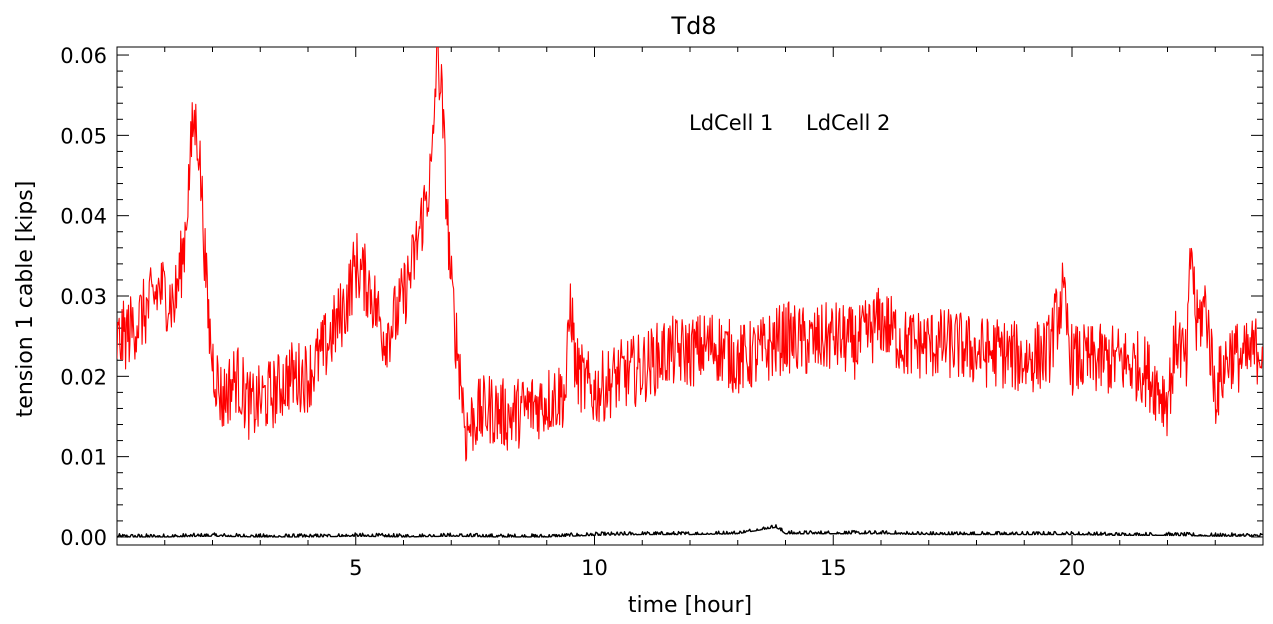  Describe the element at coordinates (83, 217) in the screenshot. I see `y-tick-label: 0.04` at that location.